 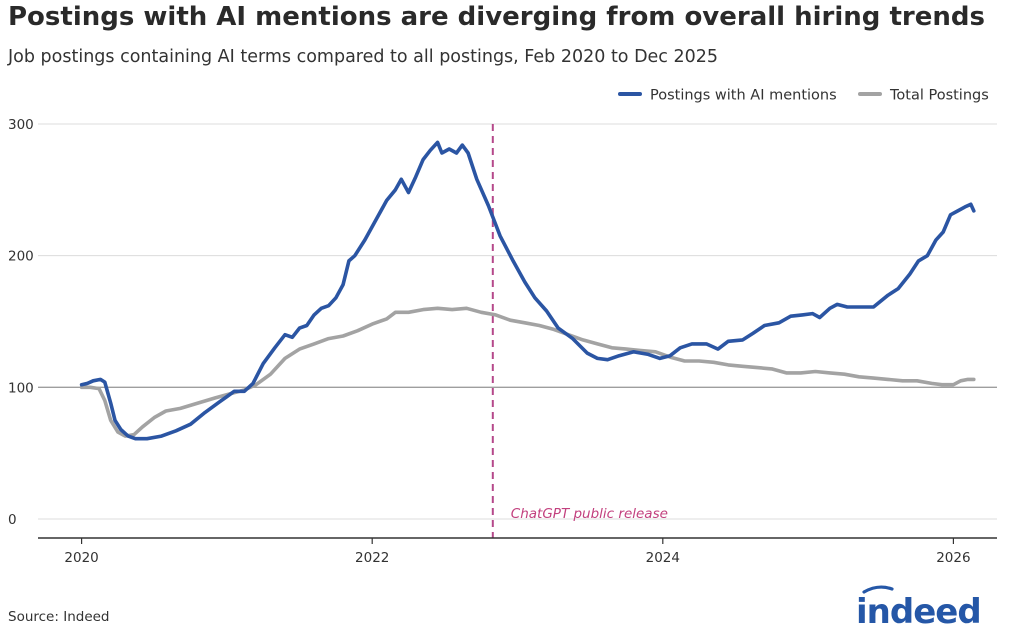 I want to click on indeed-logo: indeed, so click(x=919, y=608).